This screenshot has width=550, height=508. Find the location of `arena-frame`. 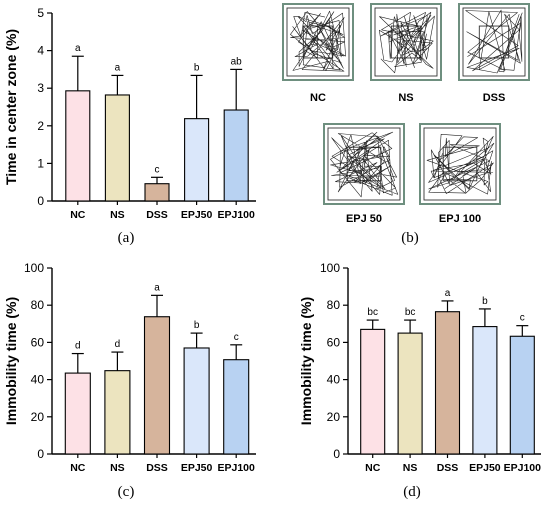

arena-frame is located at coordinates (494, 42).